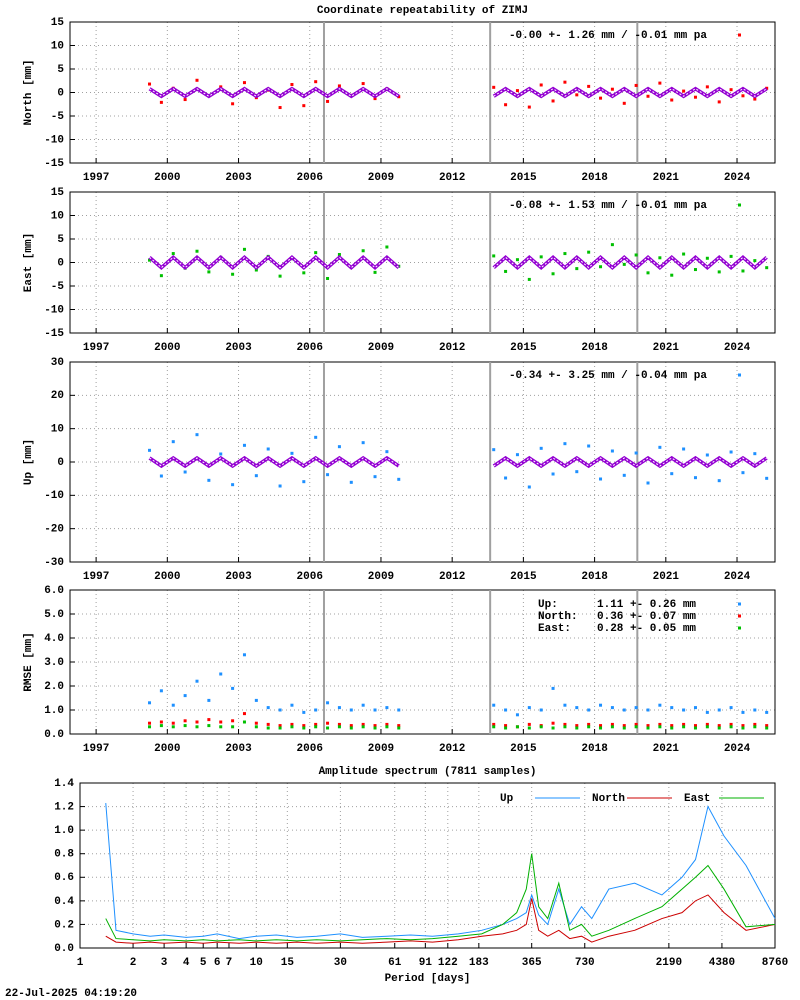 The image size is (800, 1000). What do you see at coordinates (54, 687) in the screenshot?
I see `y-tick-label: 2.0` at bounding box center [54, 687].